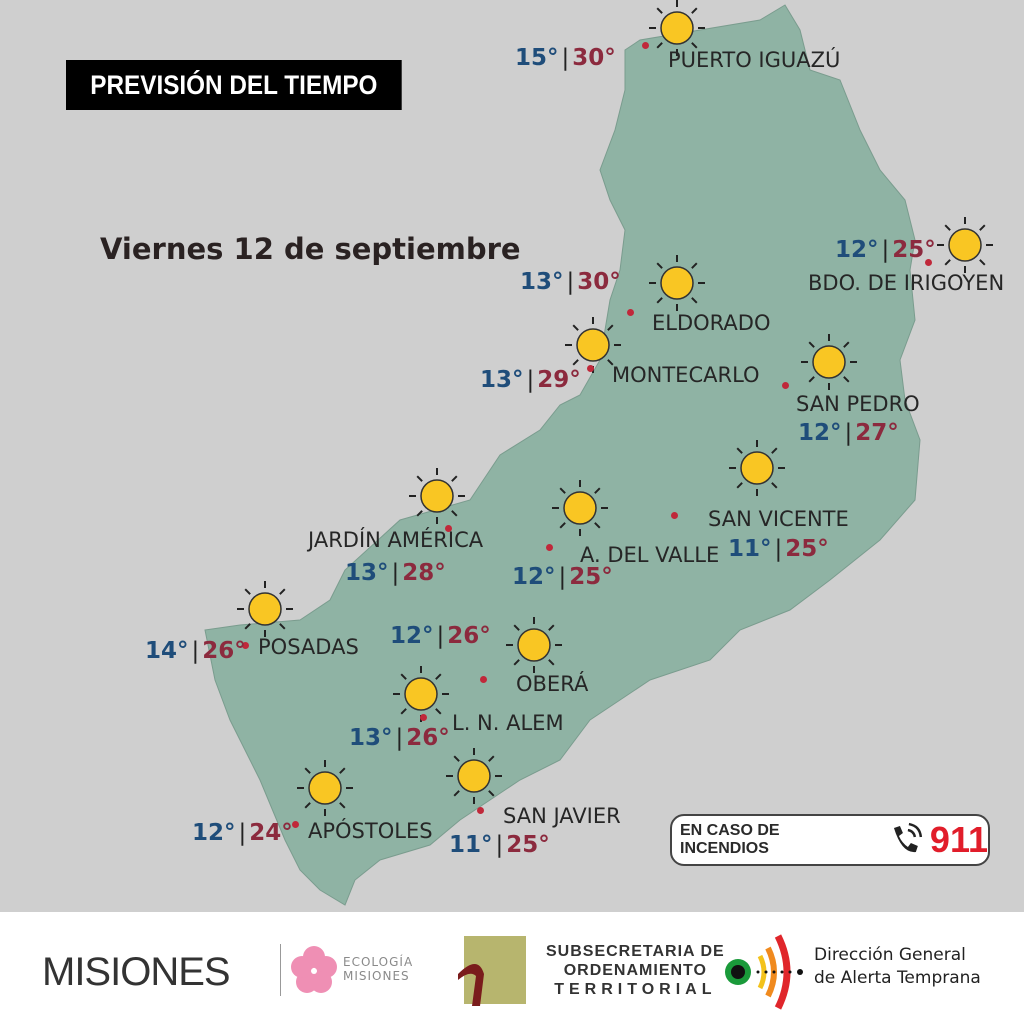  Describe the element at coordinates (370, 831) in the screenshot. I see `city-name: APÓSTOLES` at that location.